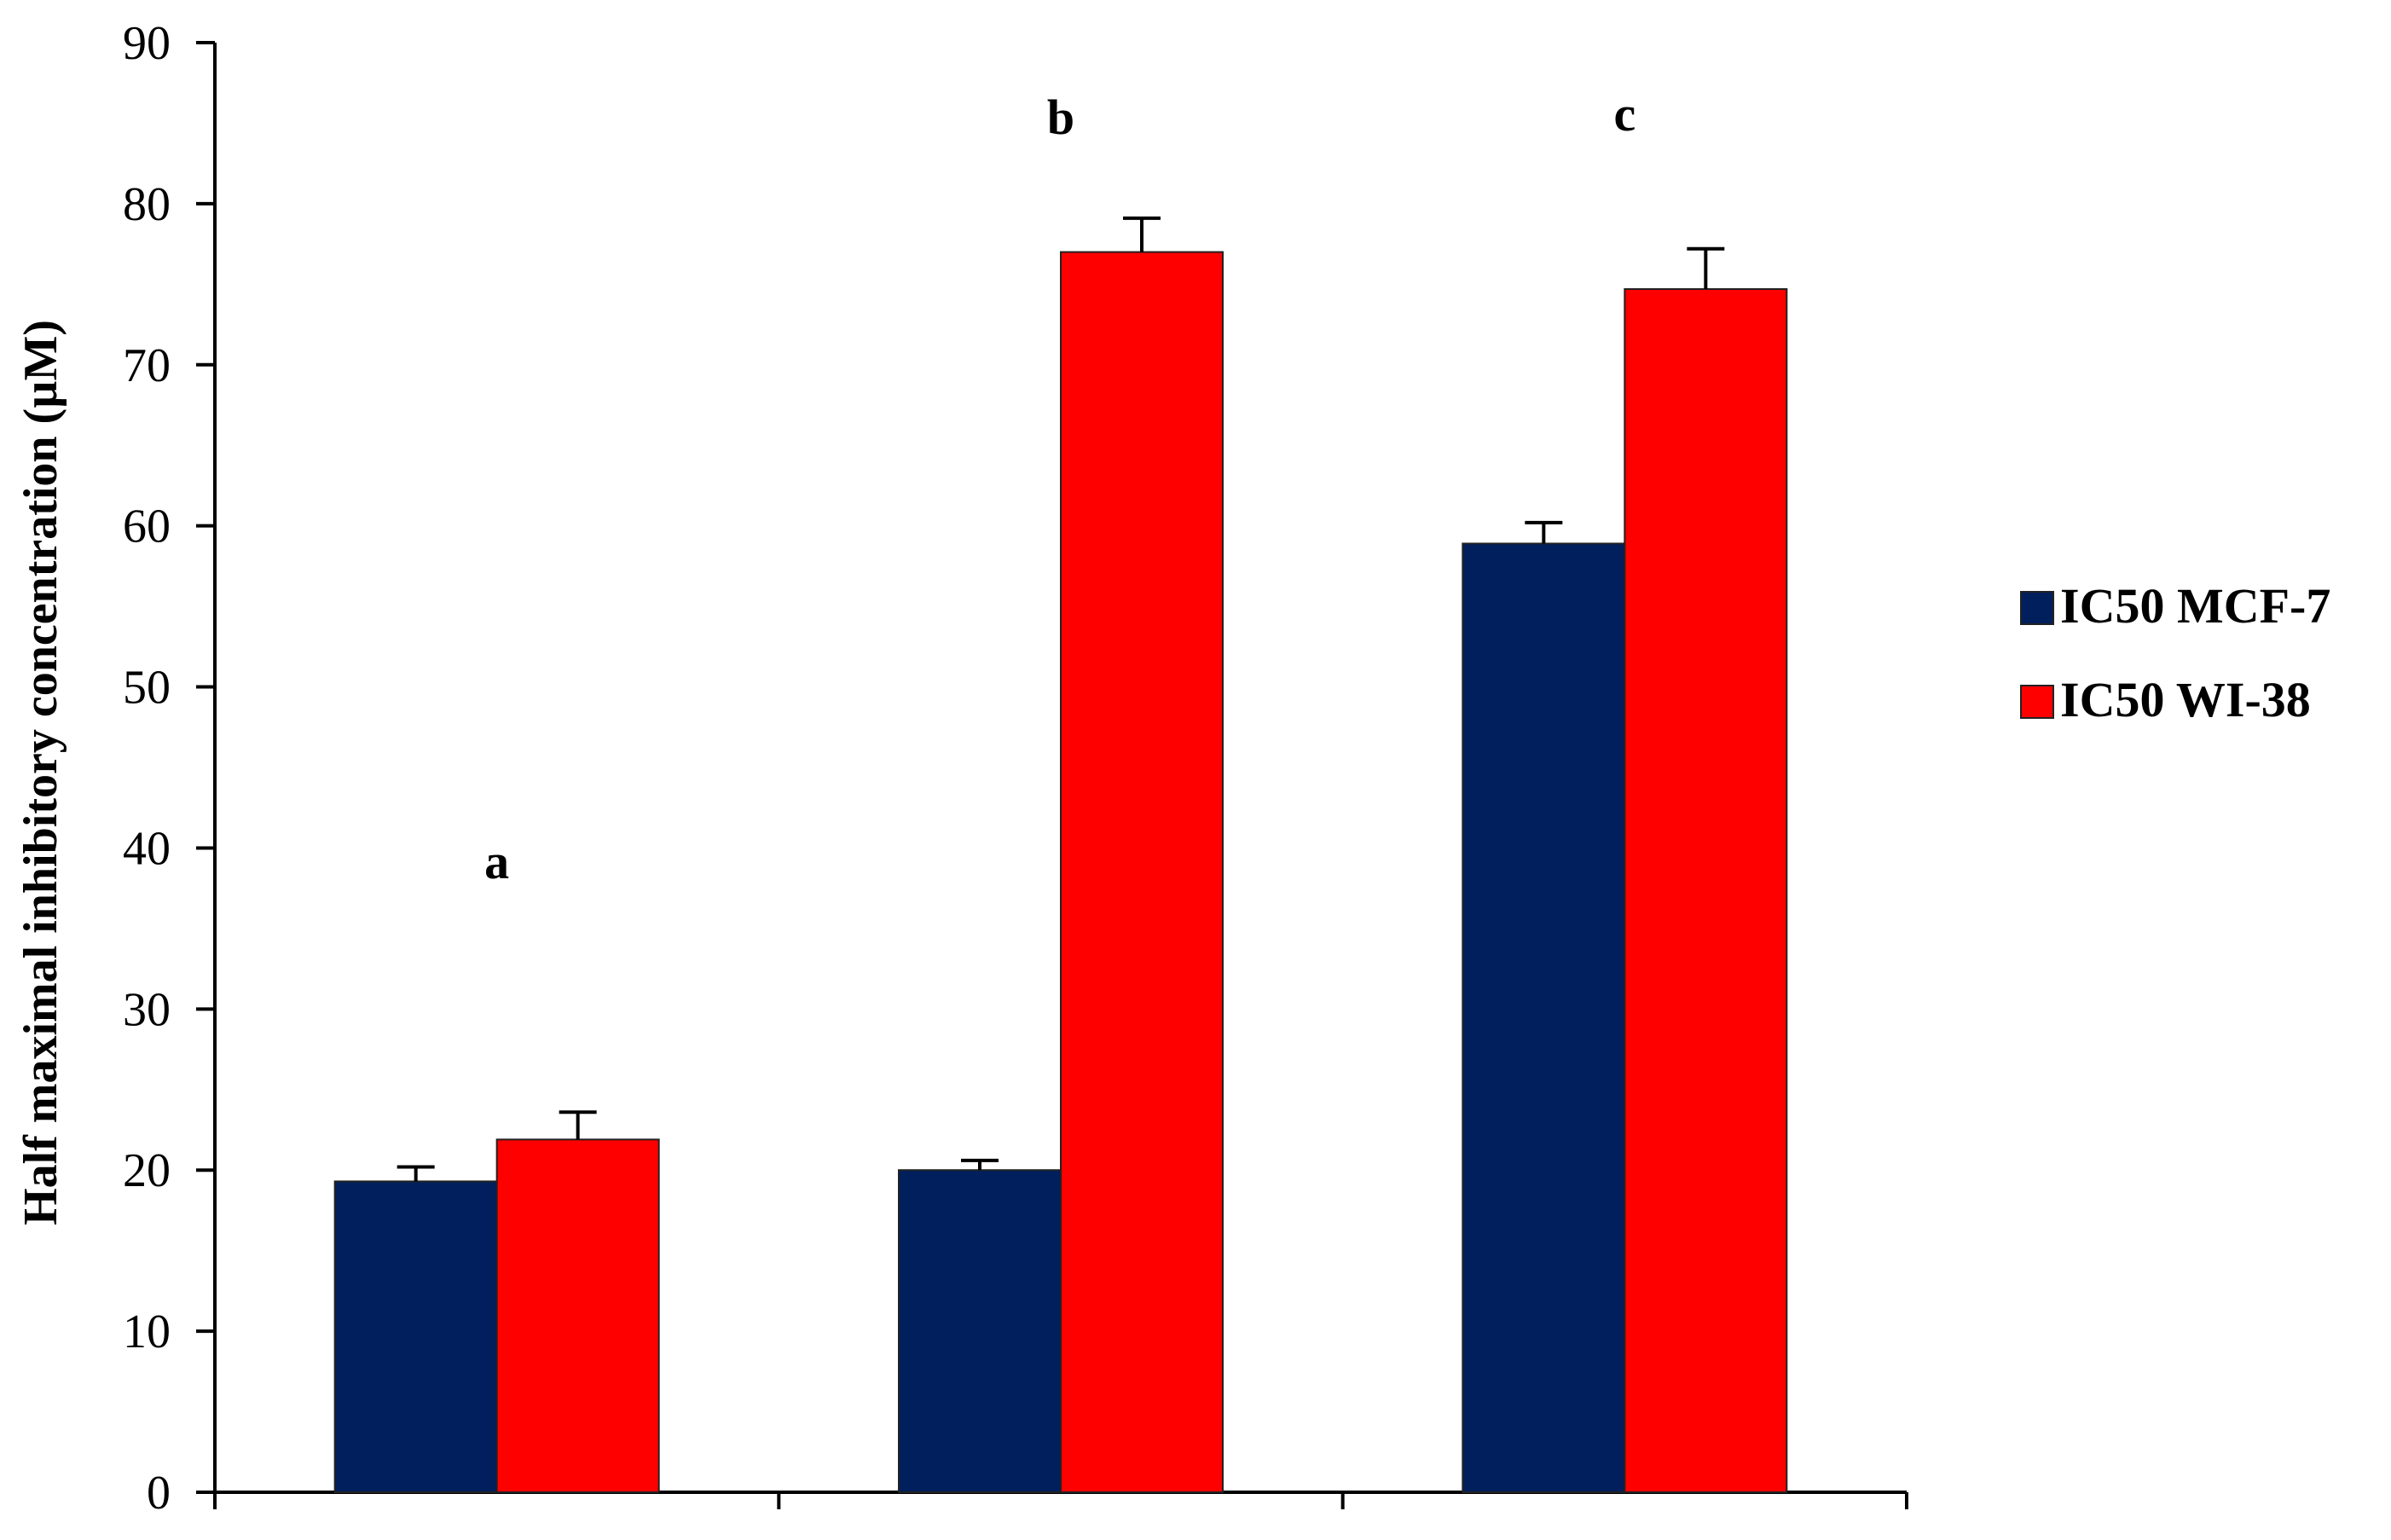  What do you see at coordinates (1142, 872) in the screenshot?
I see `bar-ic50-wi-38-b` at bounding box center [1142, 872].